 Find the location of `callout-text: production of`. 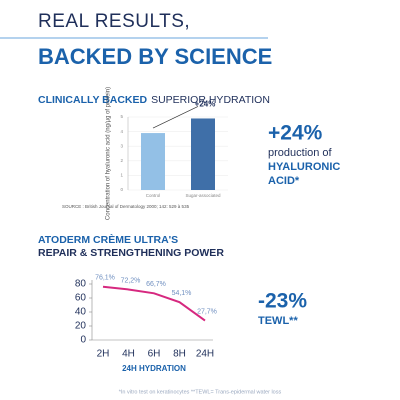

callout-text: production of is located at coordinates (300, 153).